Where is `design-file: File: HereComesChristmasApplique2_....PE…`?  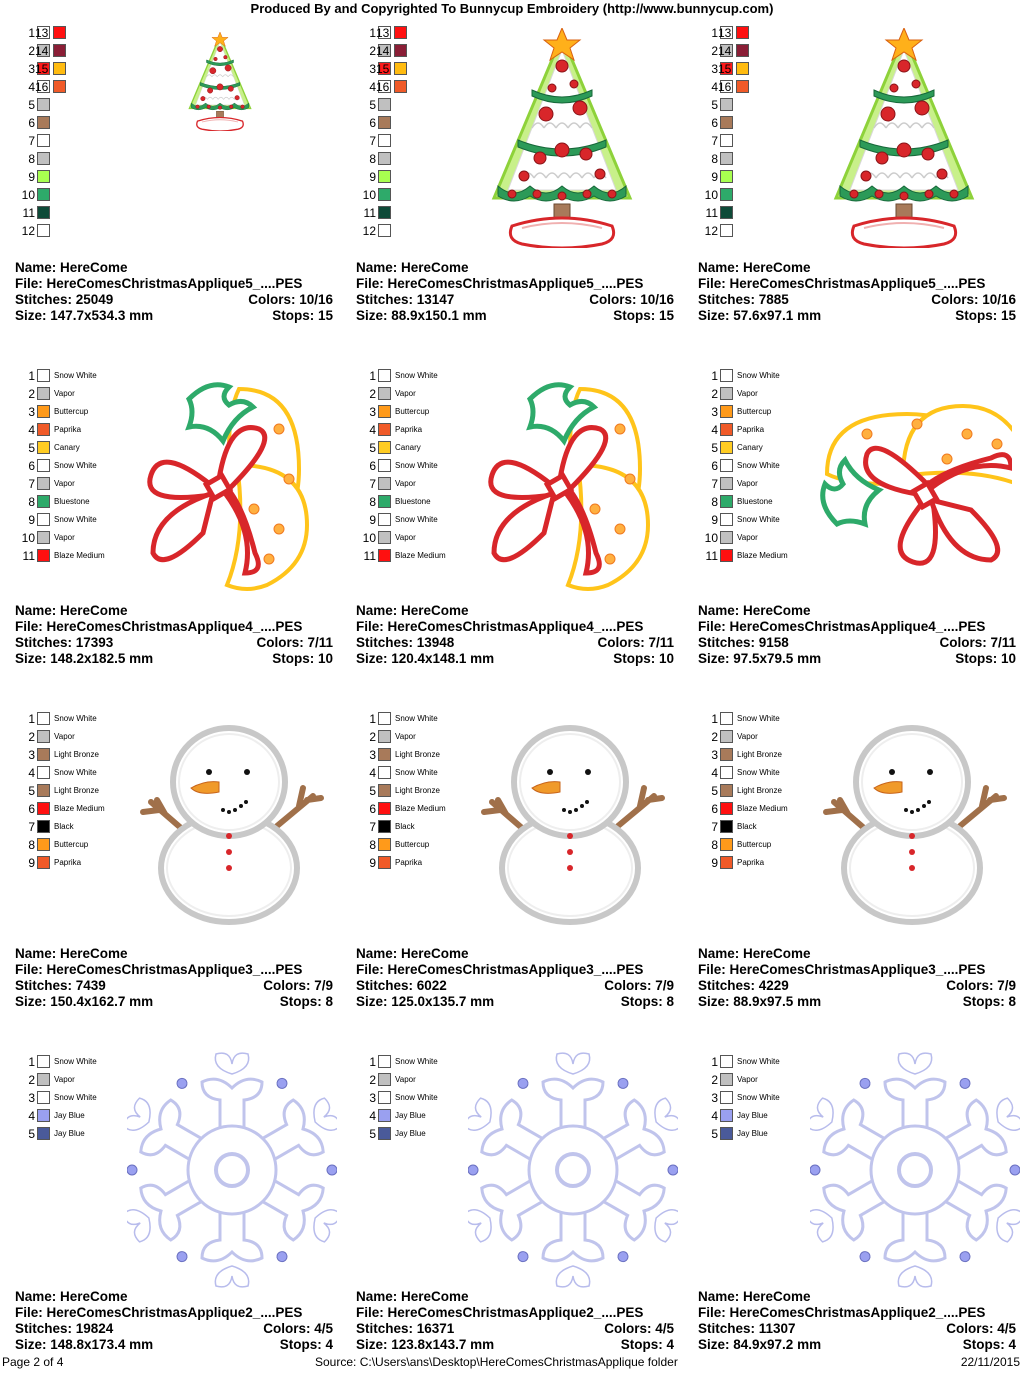
design-file: File: HereComesChristmasApplique2_....PE… is located at coordinates (842, 1312).